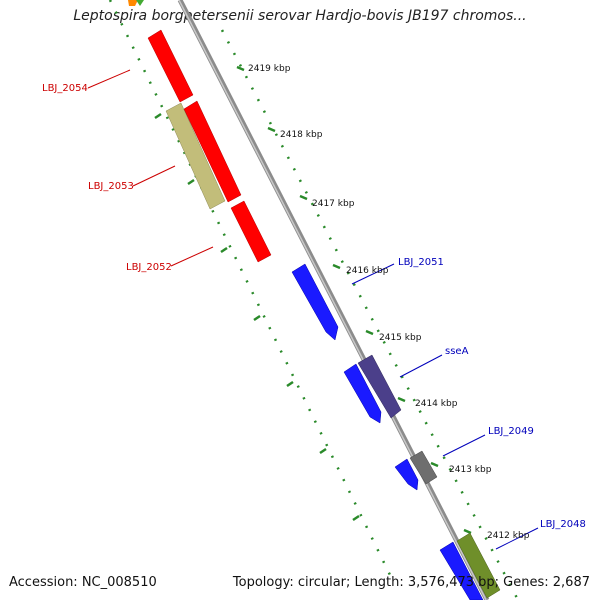 The width and height of the screenshot is (600, 600). Describe the element at coordinates (563, 524) in the screenshot. I see `gene-label-lbj-2048: LBJ_2048` at that location.